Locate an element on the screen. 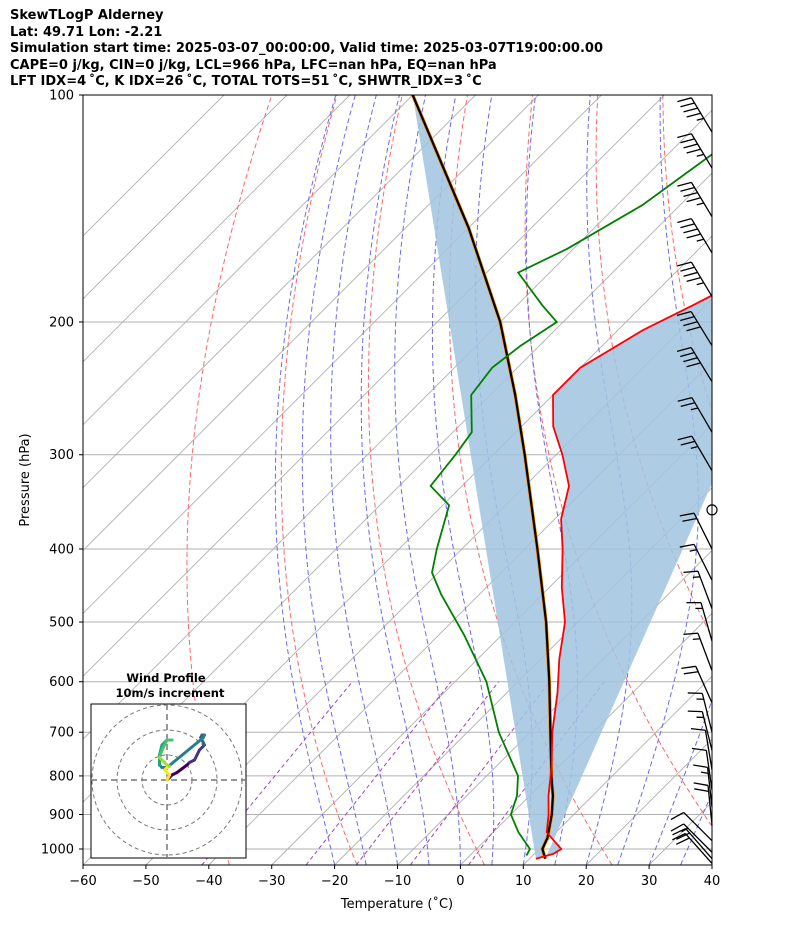 The width and height of the screenshot is (794, 937). y-tick-label: 1000 is located at coordinates (57, 850).